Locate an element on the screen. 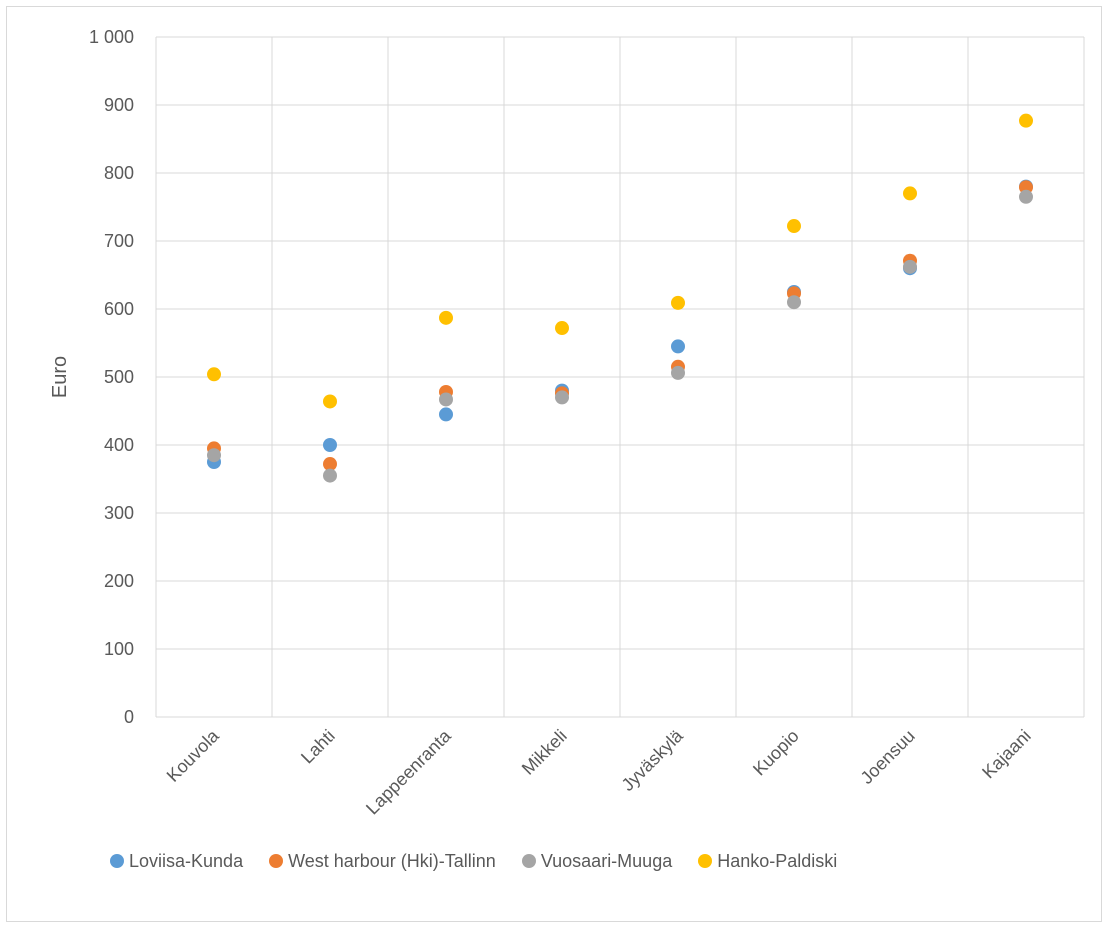 The width and height of the screenshot is (1105, 925). legend-item: Vuosaari-Muuga is located at coordinates (597, 861).